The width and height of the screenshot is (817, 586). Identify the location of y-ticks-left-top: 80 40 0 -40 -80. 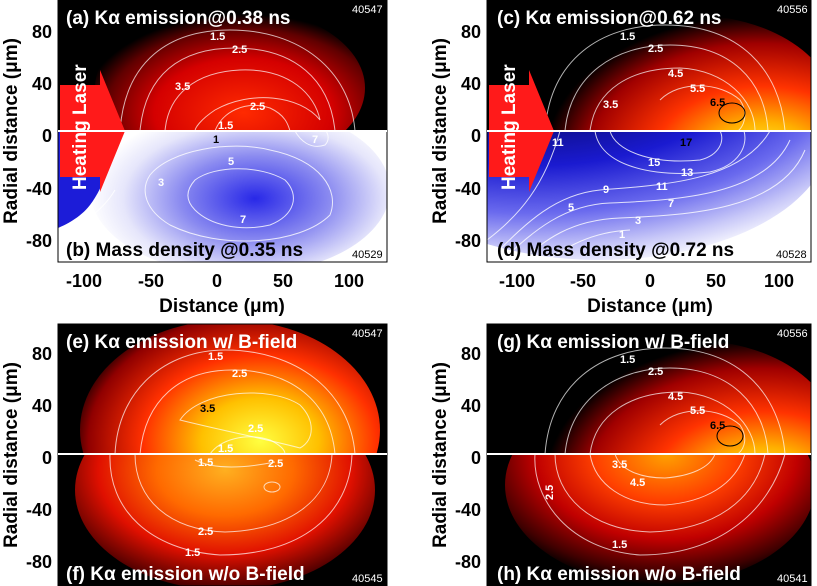
(39, 136).